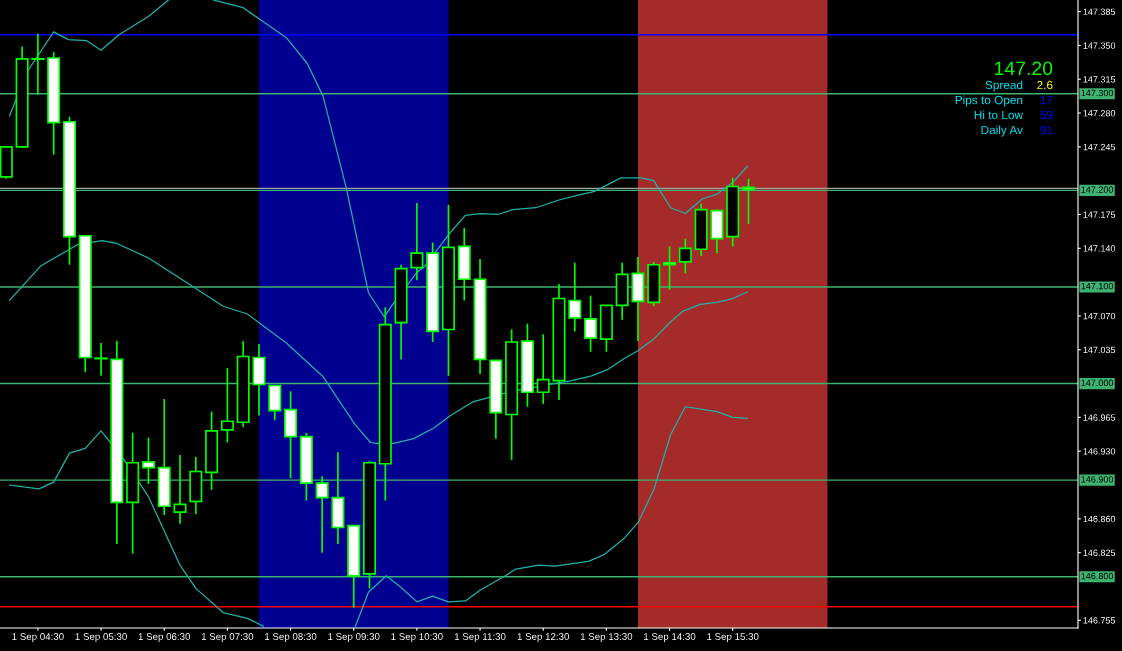 This screenshot has height=651, width=1122. What do you see at coordinates (1099, 113) in the screenshot?
I see `y-tick-label: 147.280` at bounding box center [1099, 113].